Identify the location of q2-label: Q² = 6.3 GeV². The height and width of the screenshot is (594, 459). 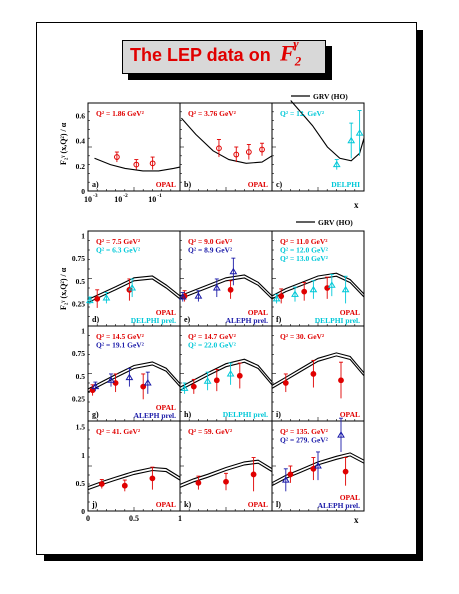
(118, 250).